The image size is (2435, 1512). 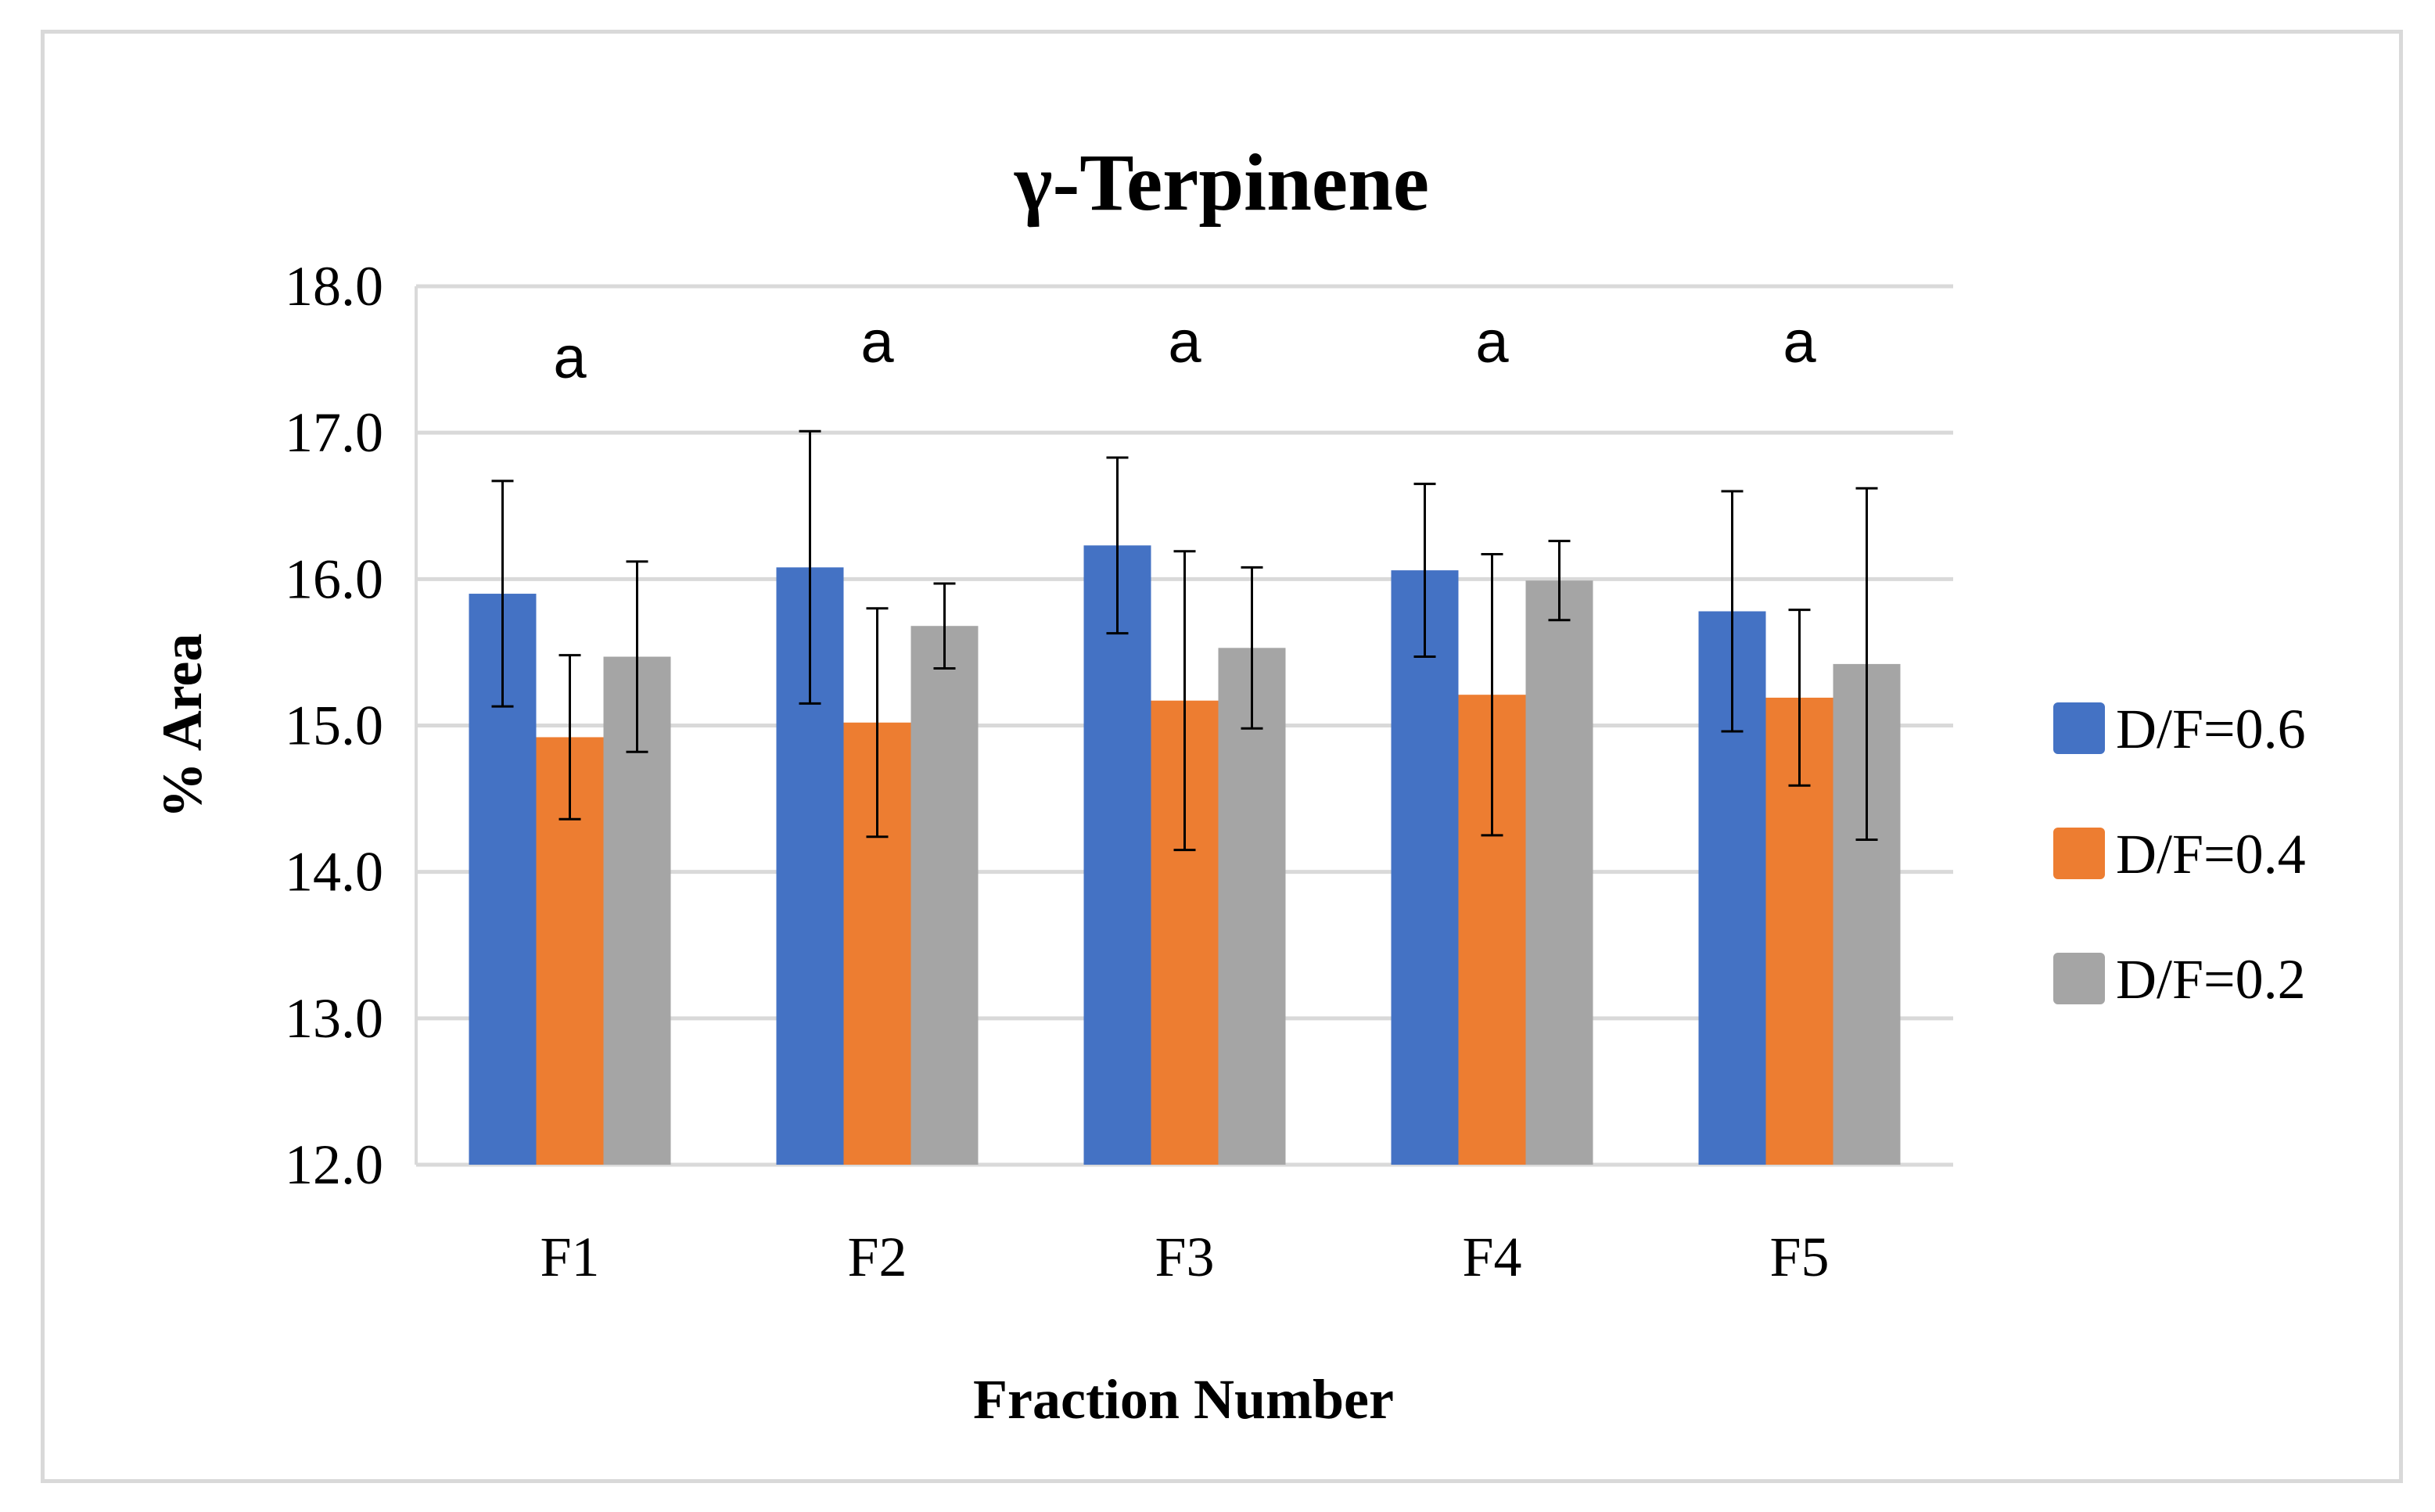 I want to click on x-tick-label: F4, so click(x=1491, y=1257).